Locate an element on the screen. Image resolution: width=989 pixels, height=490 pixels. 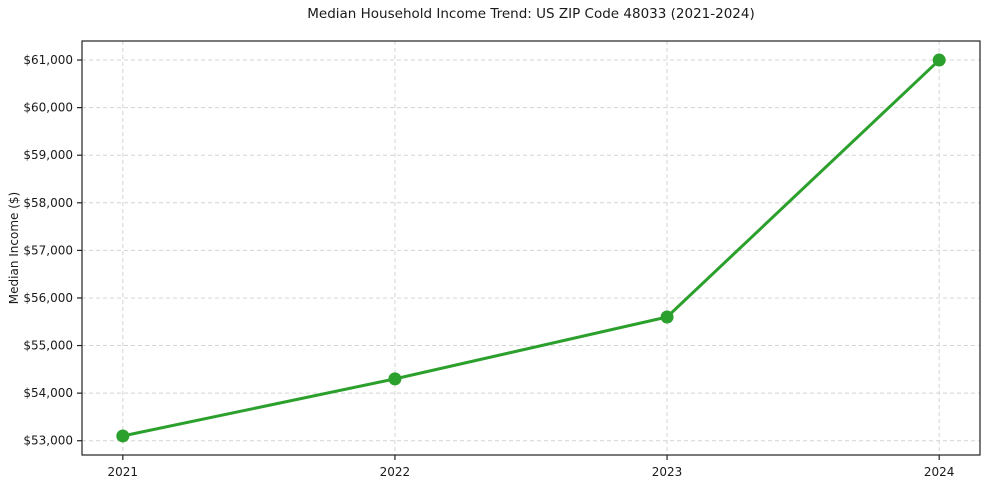
y-tick-label: $58,000 is located at coordinates (48, 203).